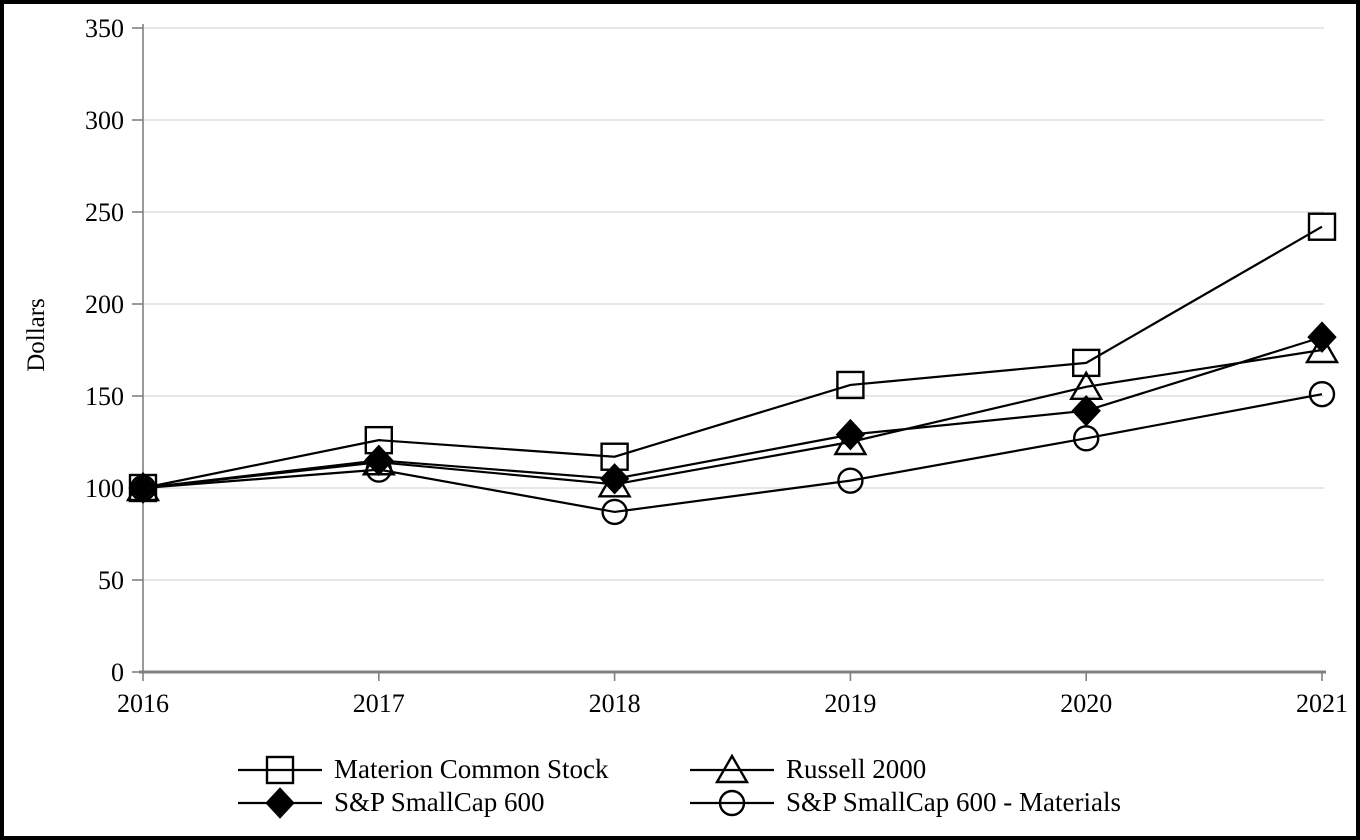 The width and height of the screenshot is (1360, 840). I want to click on circle-marker-icon, so click(732, 802).